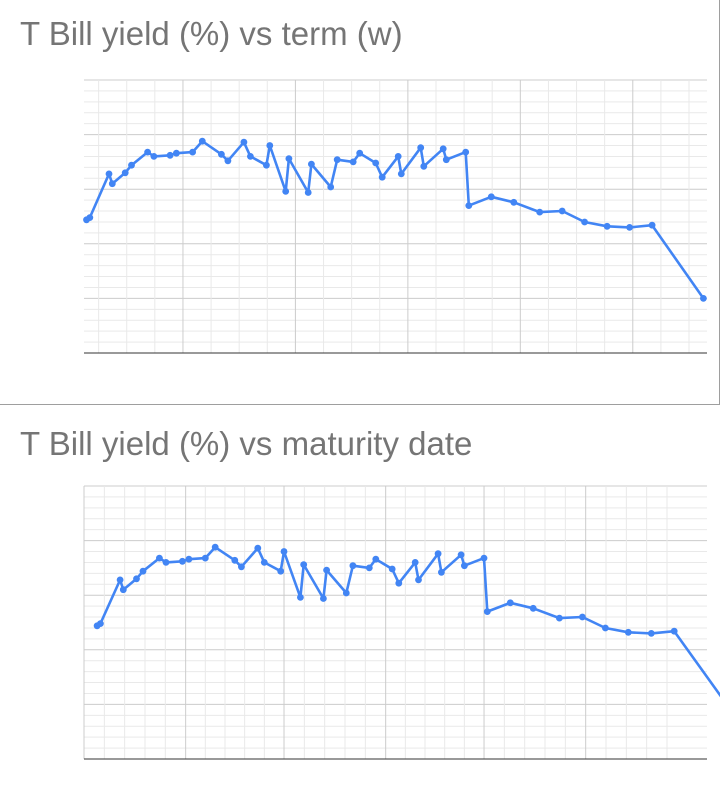  Describe the element at coordinates (246, 443) in the screenshot. I see `chart-title: T Bill yield (%) vs maturity date` at that location.